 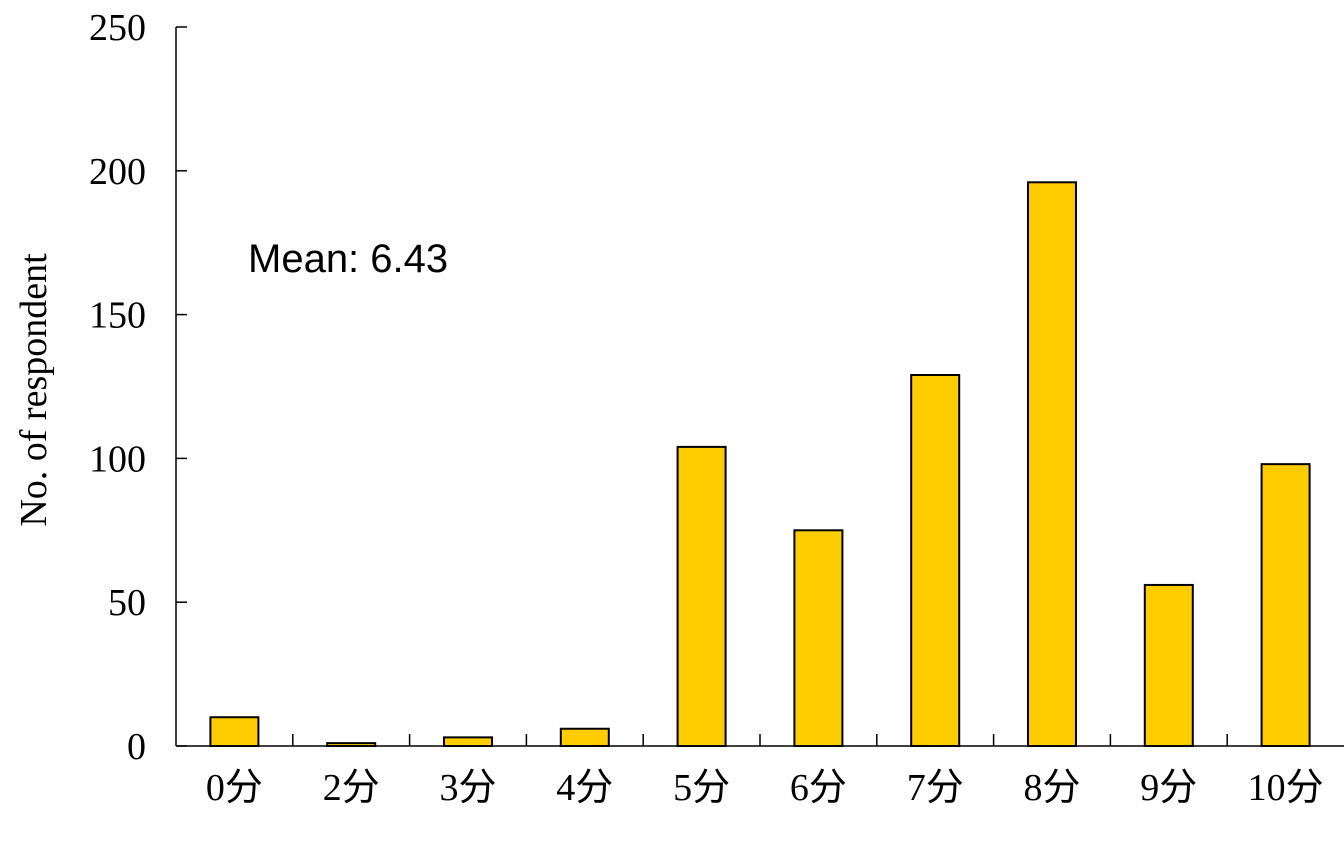 I want to click on x-tick-label: 9分, so click(x=1168, y=788).